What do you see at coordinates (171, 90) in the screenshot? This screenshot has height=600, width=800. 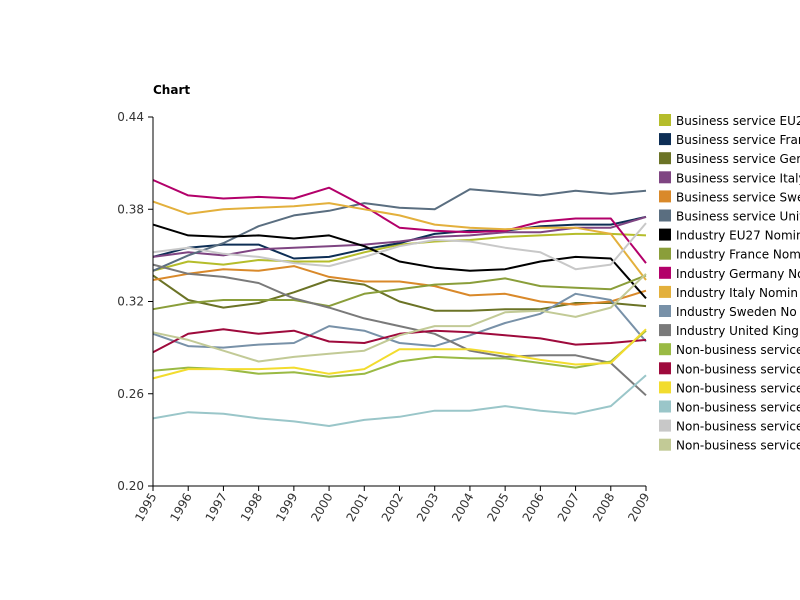 I see `chart-title: Chart` at bounding box center [171, 90].